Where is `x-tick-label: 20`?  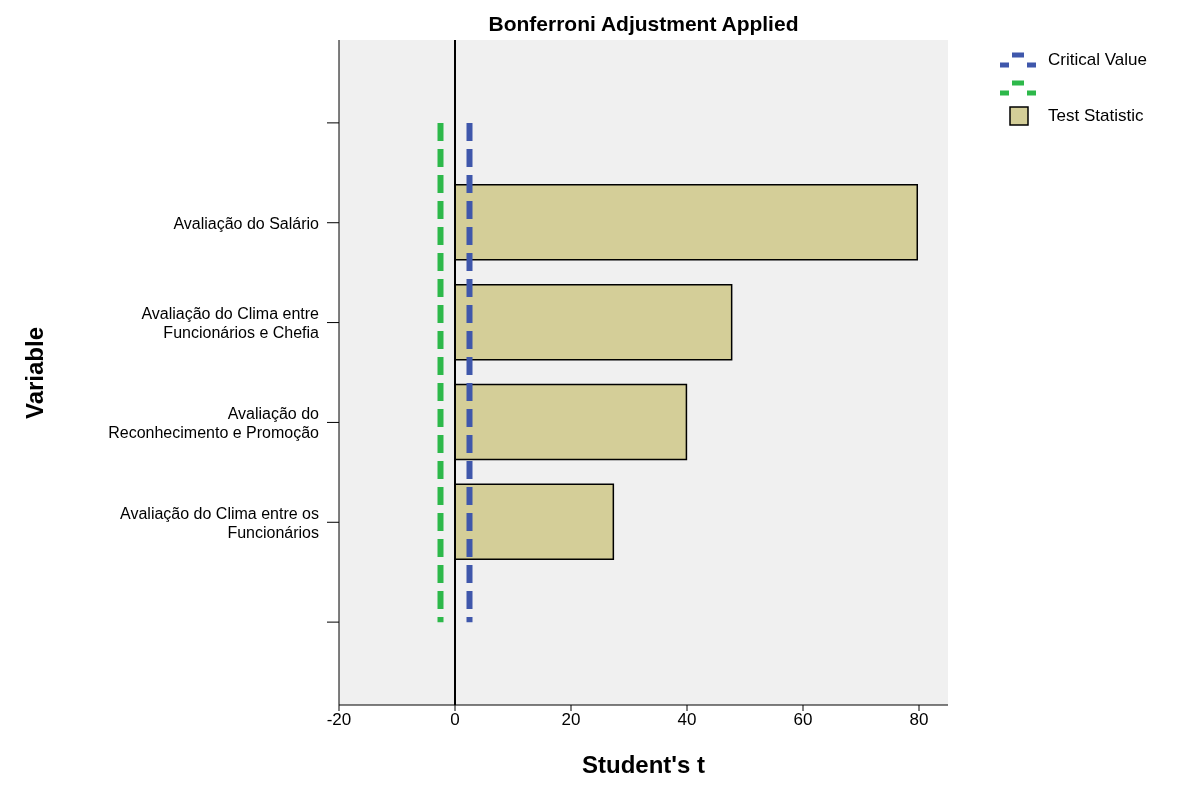 x-tick-label: 20 is located at coordinates (571, 720).